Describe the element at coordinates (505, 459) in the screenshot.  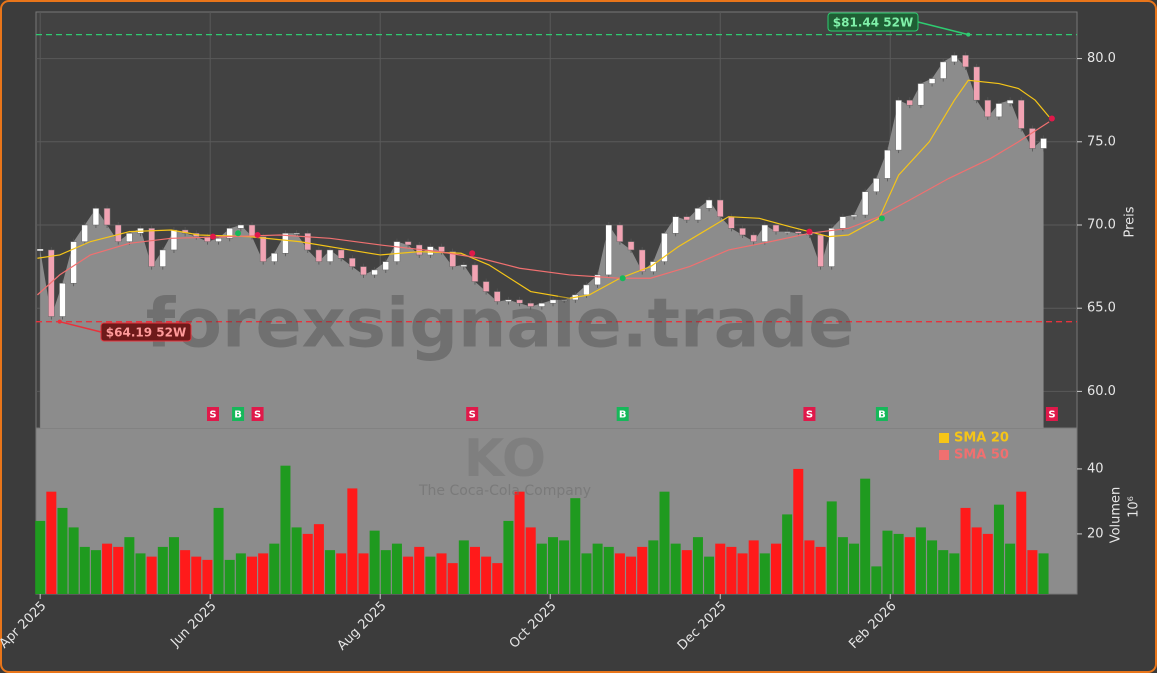
I see `ticker-watermark: KO` at that location.